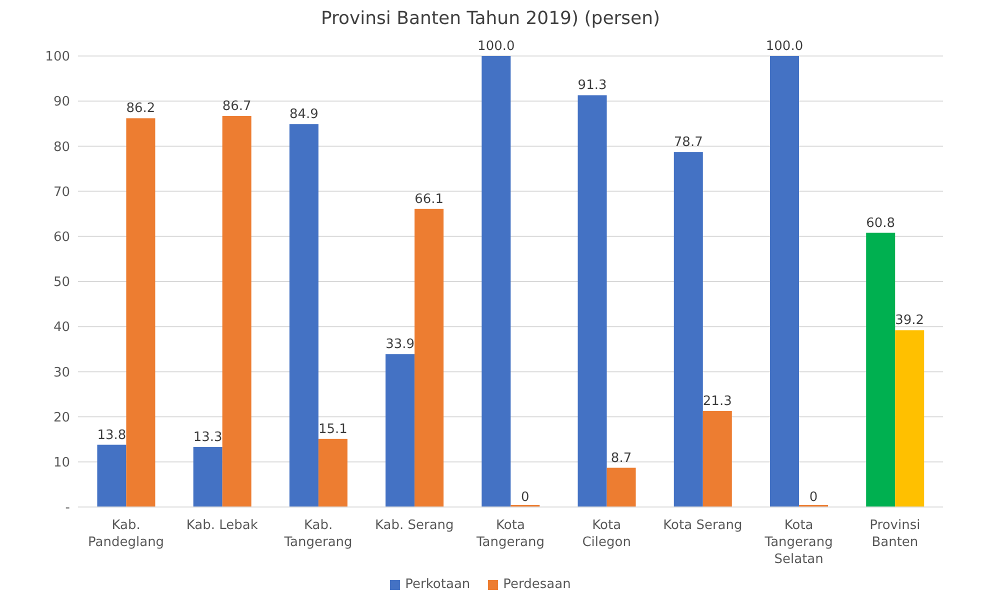 Image resolution: width=981 pixels, height=603 pixels. What do you see at coordinates (237, 106) in the screenshot?
I see `data-label: 86.7` at bounding box center [237, 106].